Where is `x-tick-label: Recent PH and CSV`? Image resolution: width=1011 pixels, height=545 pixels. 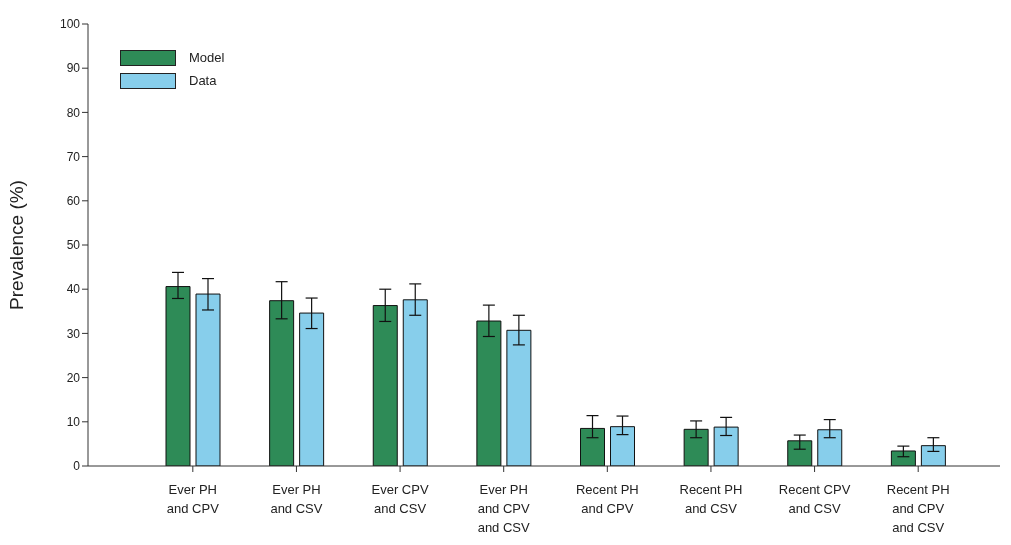 x-tick-label: Recent PH and CSV is located at coordinates (711, 499).